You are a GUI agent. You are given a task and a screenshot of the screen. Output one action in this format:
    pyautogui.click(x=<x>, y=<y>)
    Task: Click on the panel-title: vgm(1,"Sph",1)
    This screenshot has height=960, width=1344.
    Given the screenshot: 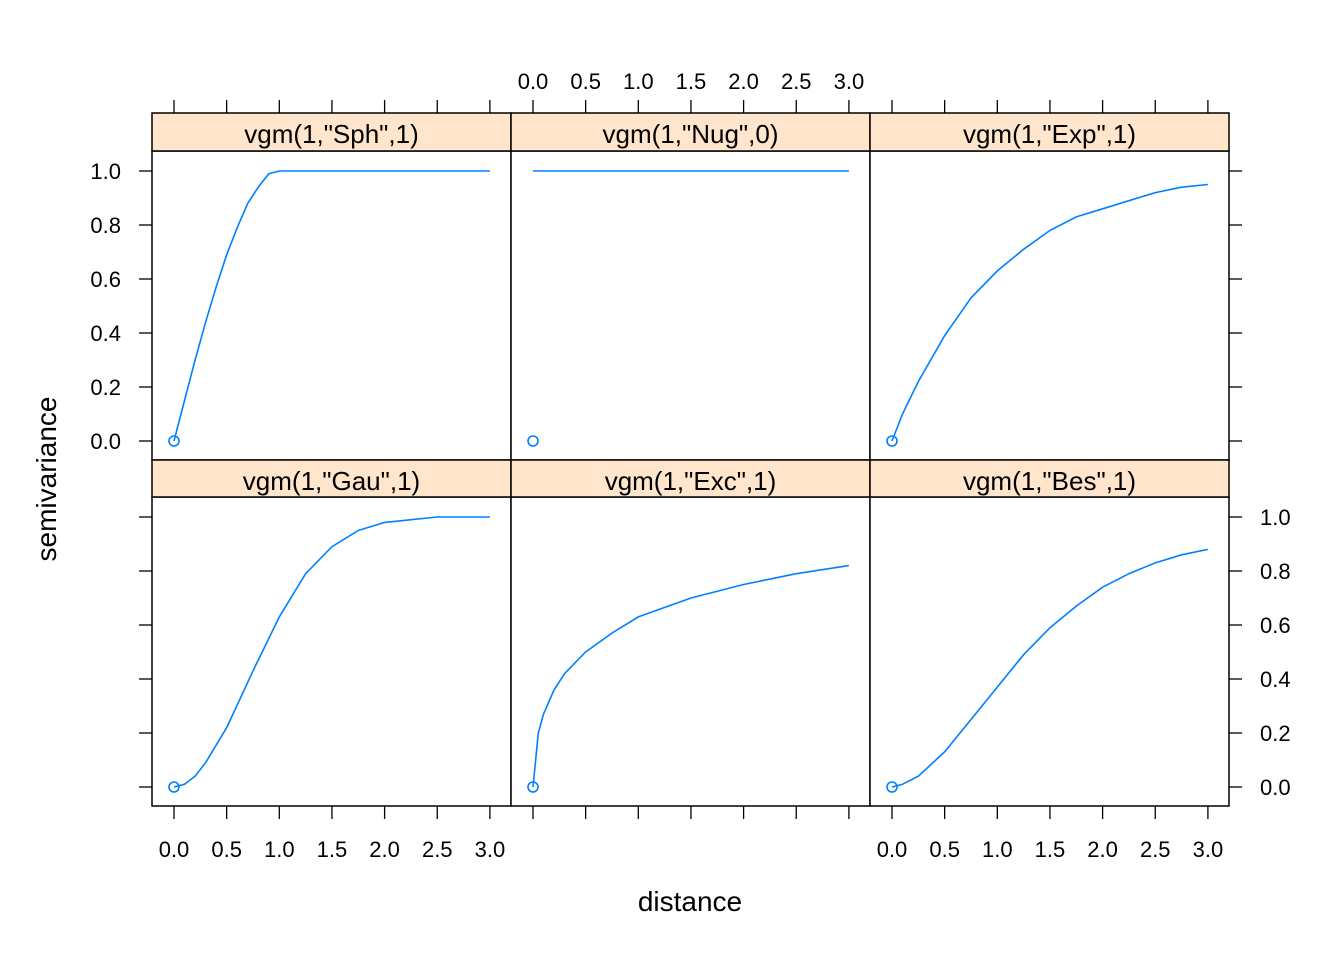 What is the action you would take?
    pyautogui.click(x=331, y=134)
    